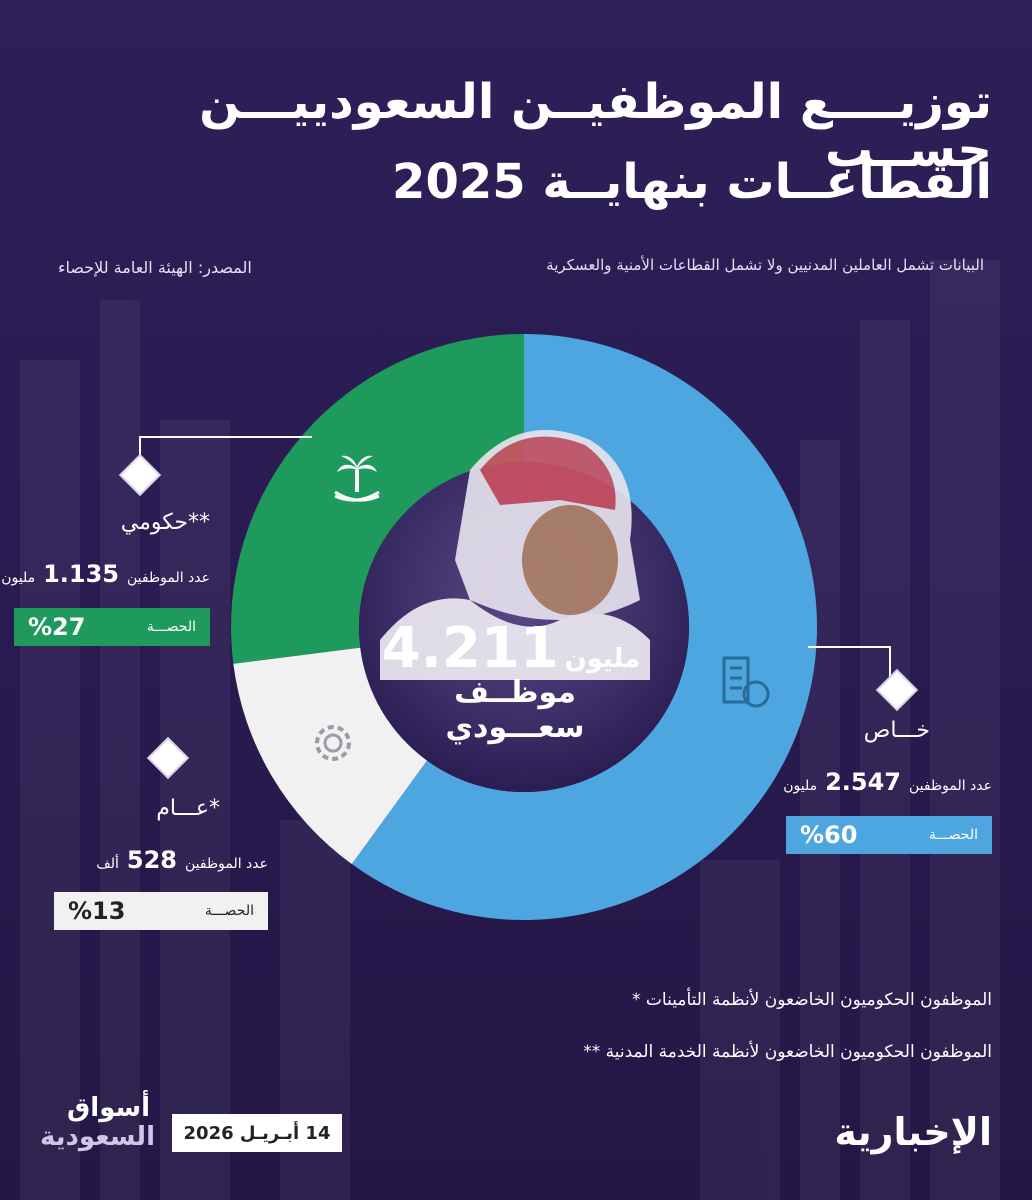  Describe the element at coordinates (155, 267) in the screenshot. I see `source-text: المصدر: الهيئة العامة للإحصاء` at that location.